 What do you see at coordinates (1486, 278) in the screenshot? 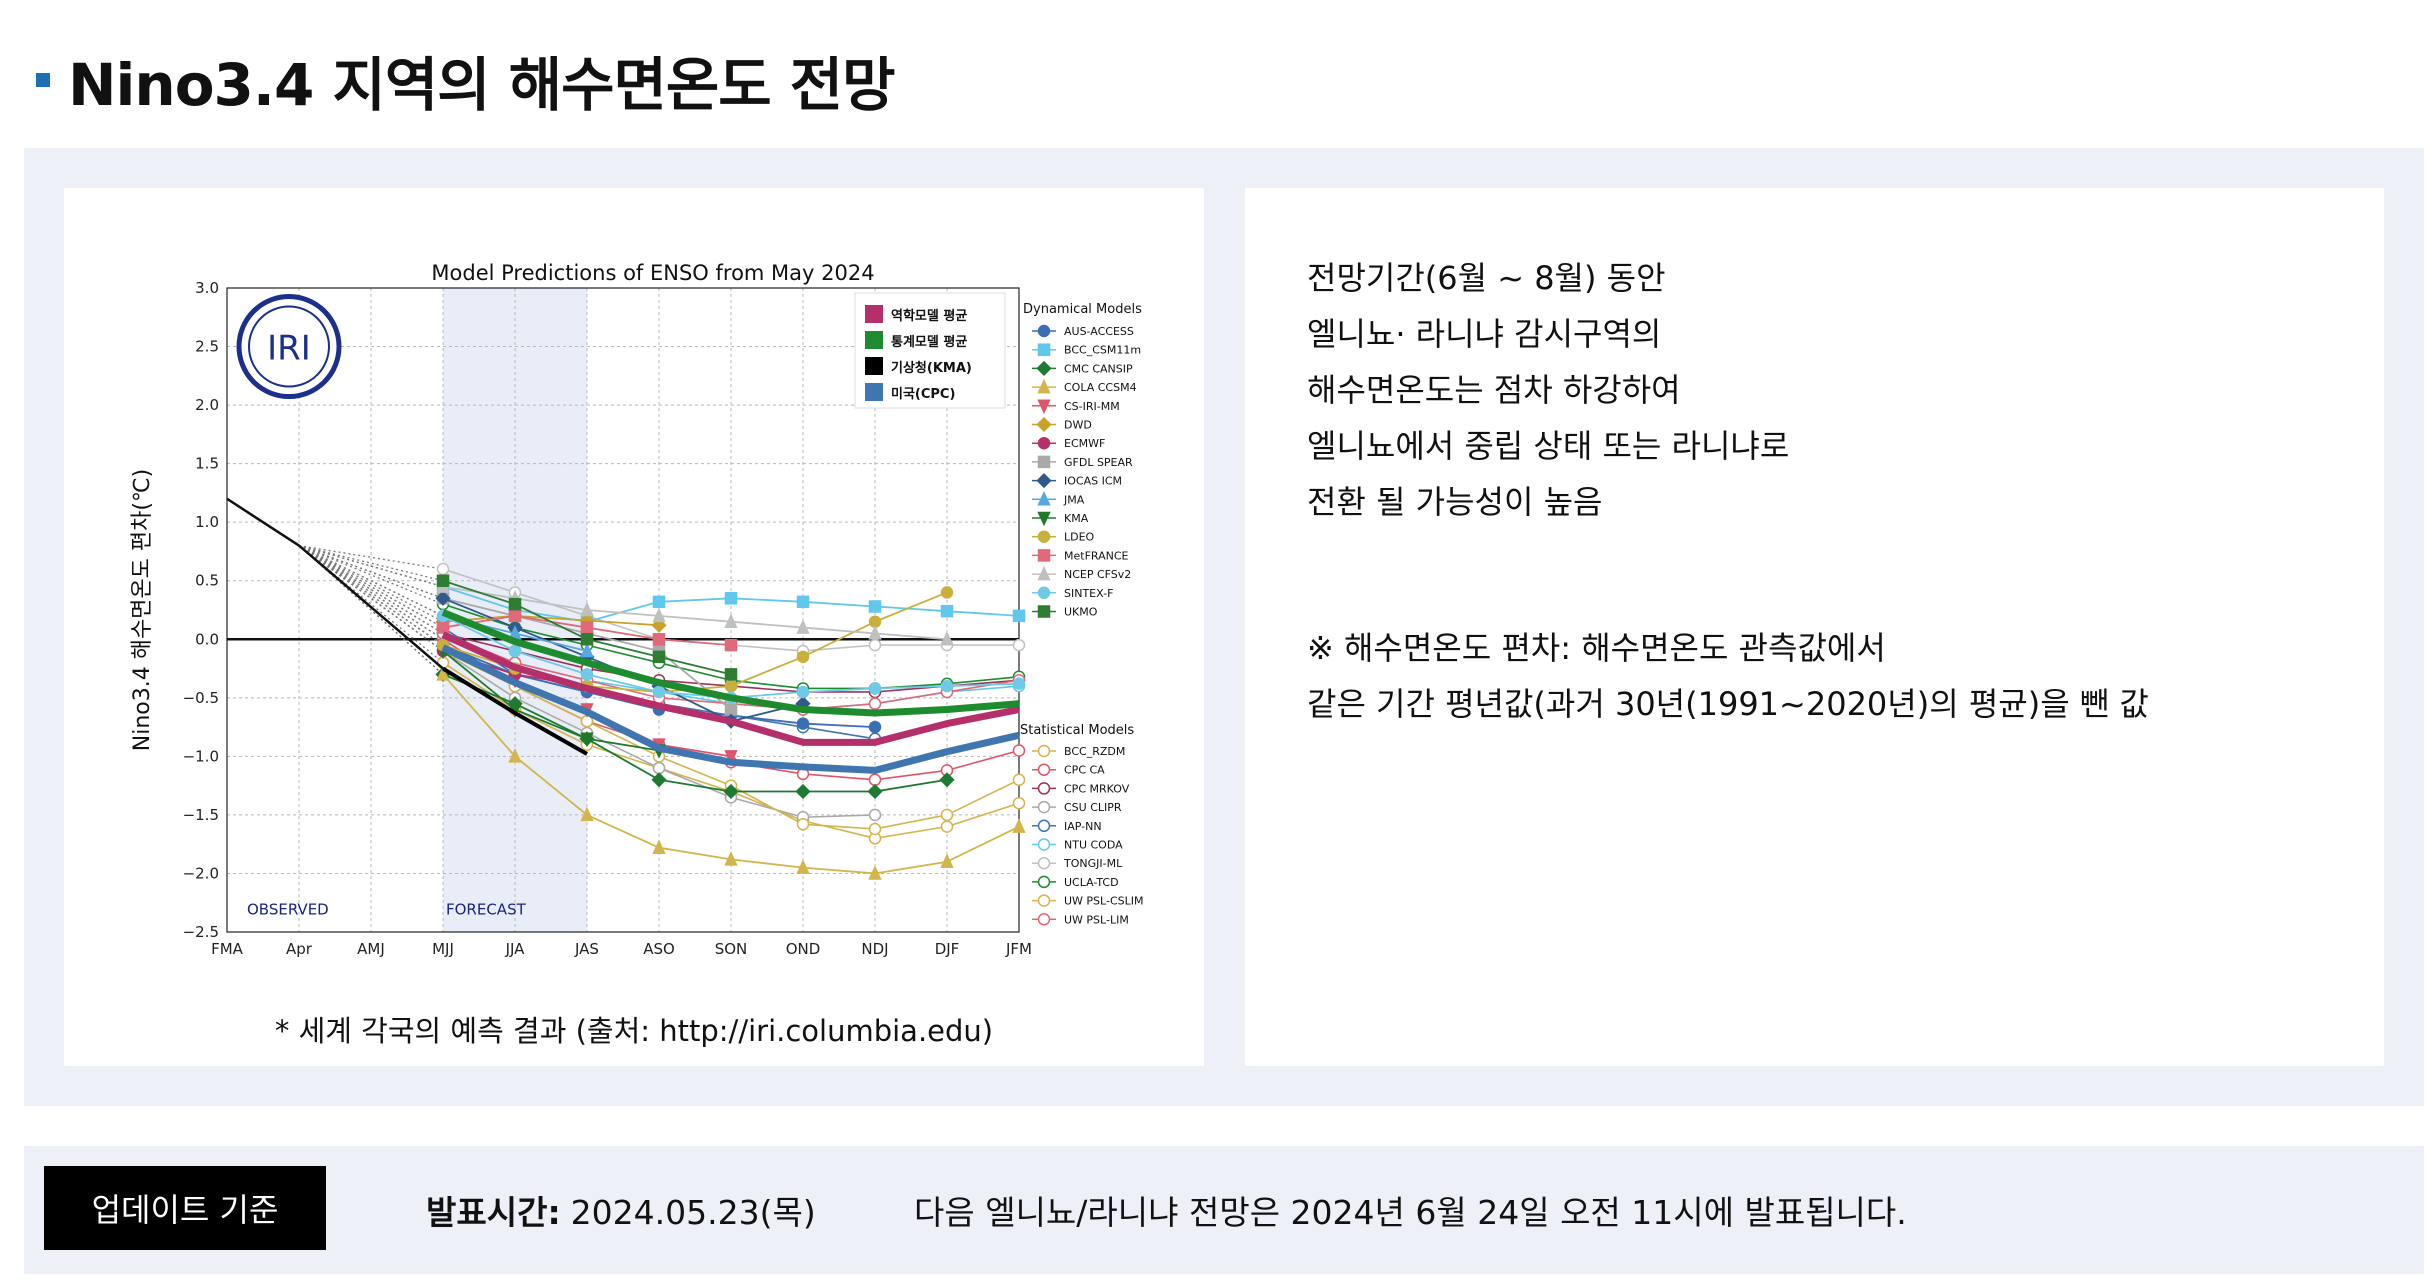
I see `description-line: 전망기간(6월 ~ 8월) 동안` at bounding box center [1486, 278].